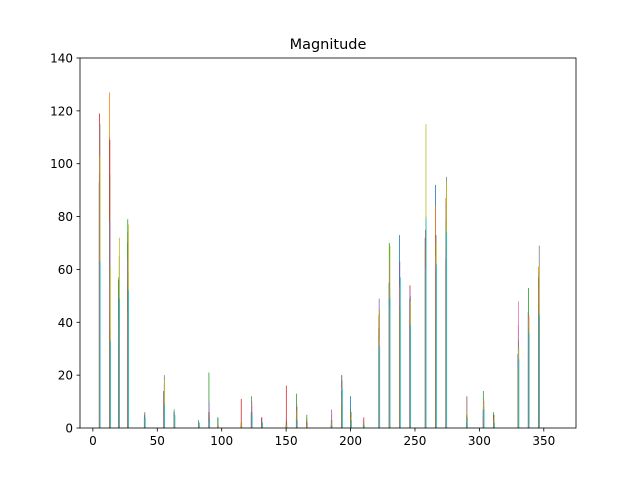 Image resolution: width=640 pixels, height=480 pixels. What do you see at coordinates (543, 441) in the screenshot?
I see `x-tick-label: 350` at bounding box center [543, 441].